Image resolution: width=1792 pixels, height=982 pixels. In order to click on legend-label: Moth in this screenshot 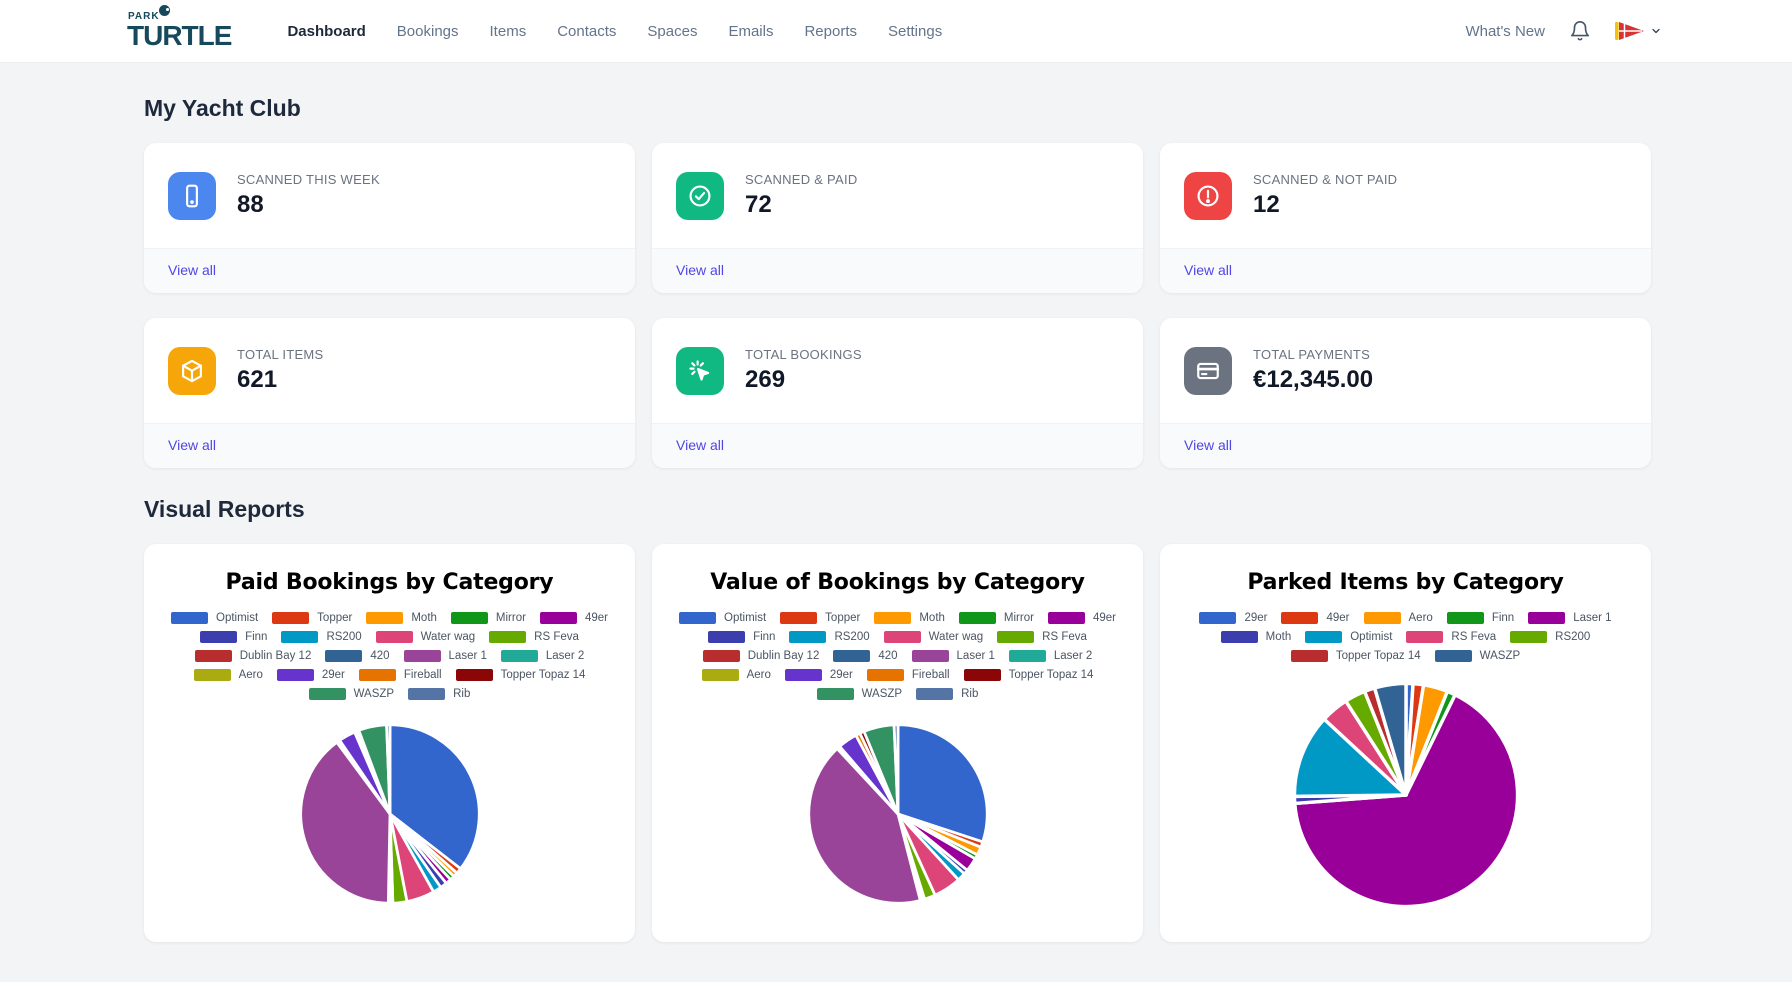, I will do `click(932, 618)`.